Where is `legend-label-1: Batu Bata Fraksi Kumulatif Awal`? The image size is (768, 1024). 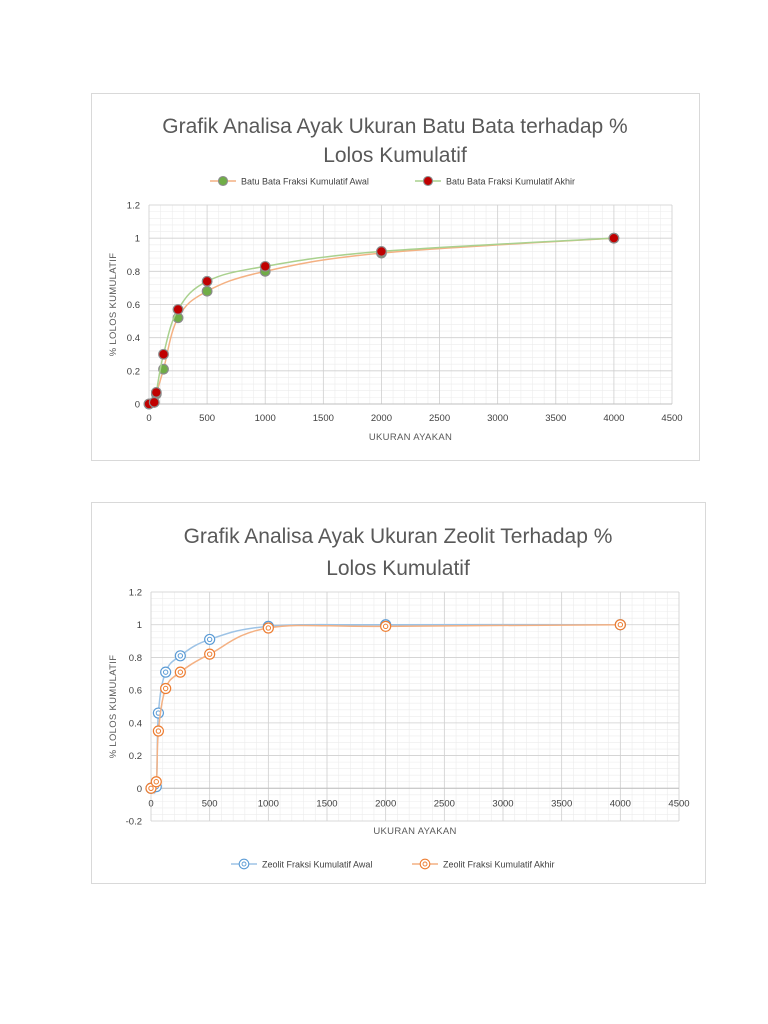 legend-label-1: Batu Bata Fraksi Kumulatif Awal is located at coordinates (305, 181).